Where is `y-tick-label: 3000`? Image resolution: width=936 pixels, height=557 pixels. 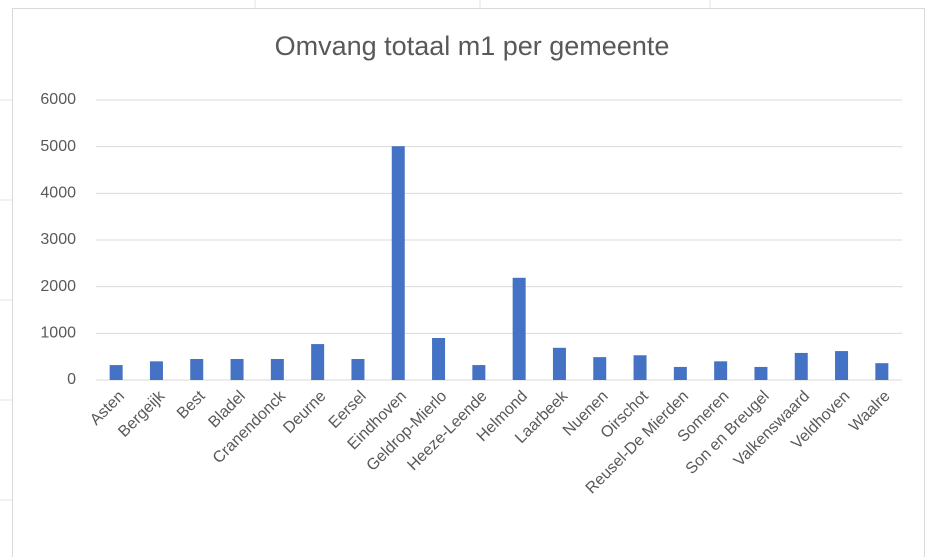 y-tick-label: 3000 is located at coordinates (58, 239).